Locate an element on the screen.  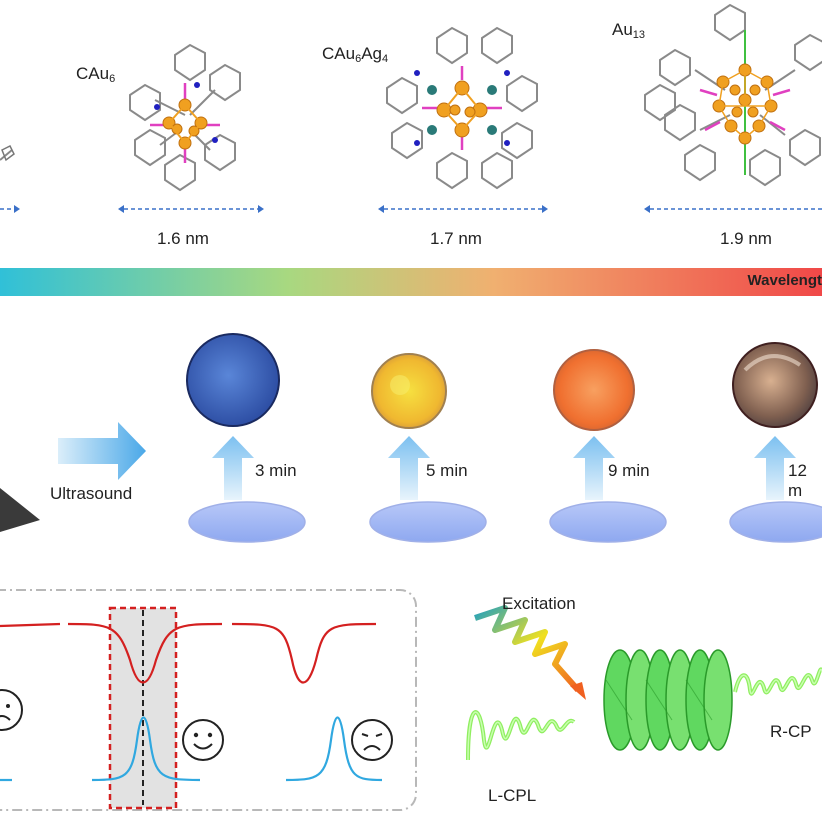
cluster-size-cau6ag4: 1.7 nm is located at coordinates (456, 238).